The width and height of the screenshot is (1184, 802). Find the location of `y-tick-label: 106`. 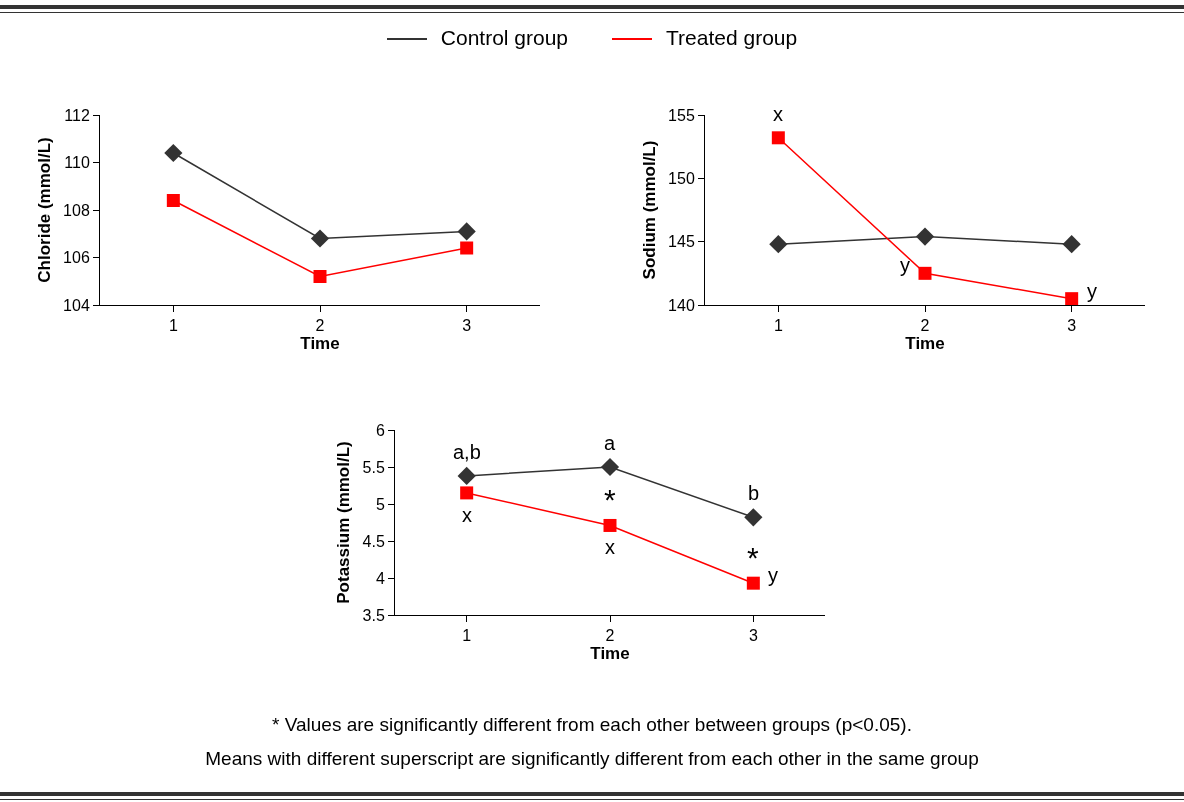

y-tick-label: 106 is located at coordinates (76, 258).